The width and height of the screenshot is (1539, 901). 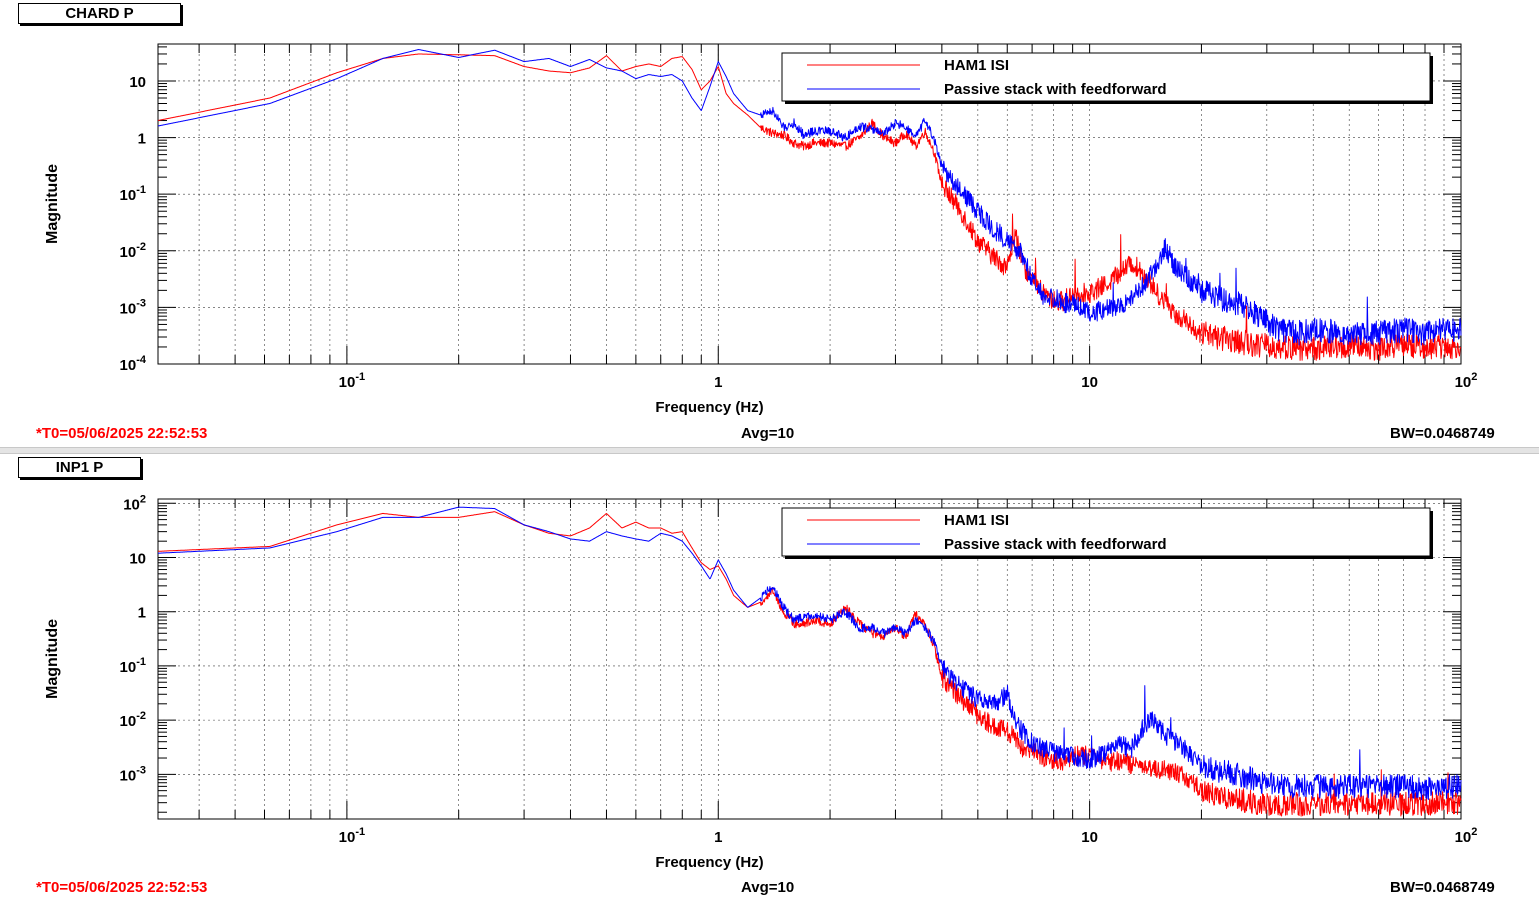 What do you see at coordinates (134, 503) in the screenshot?
I see `y-tick-label: 10²` at bounding box center [134, 503].